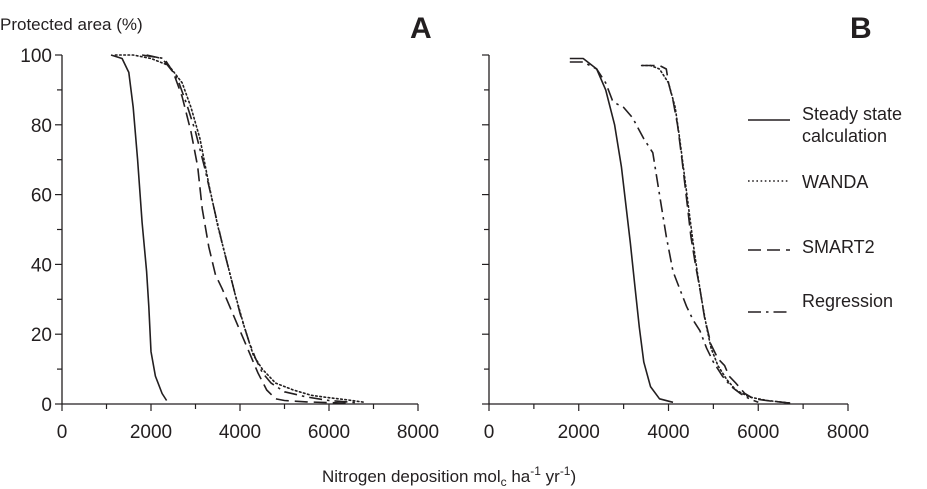 Image resolution: width=927 pixels, height=489 pixels. What do you see at coordinates (36, 56) in the screenshot?
I see `panel-a-y-tick-label: 100` at bounding box center [36, 56].